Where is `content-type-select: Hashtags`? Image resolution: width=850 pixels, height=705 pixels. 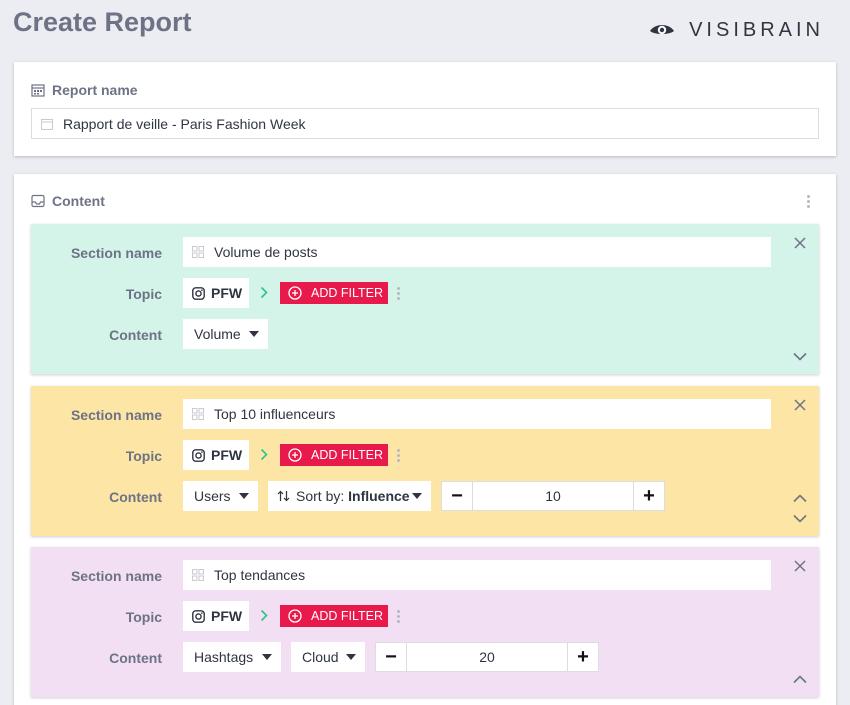 content-type-select: Hashtags is located at coordinates (232, 657).